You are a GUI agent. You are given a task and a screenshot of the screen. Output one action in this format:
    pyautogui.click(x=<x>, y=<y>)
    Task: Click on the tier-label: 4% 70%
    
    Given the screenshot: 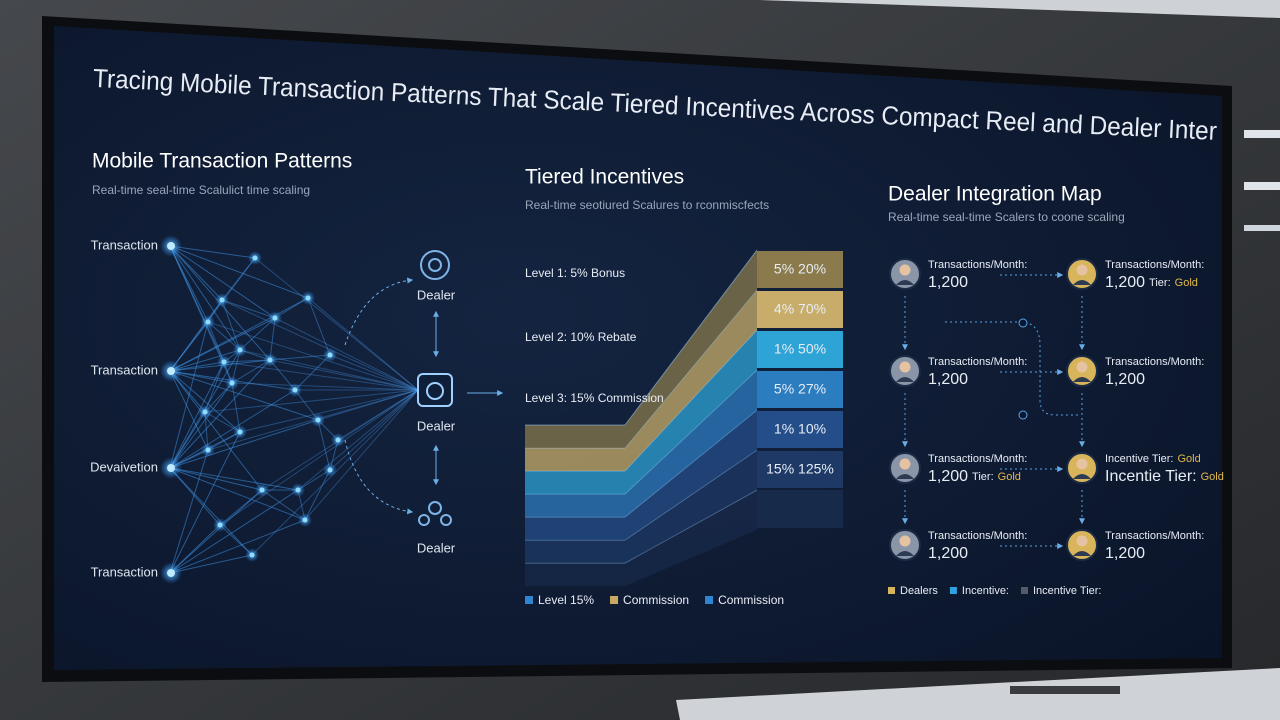 What is the action you would take?
    pyautogui.click(x=800, y=309)
    